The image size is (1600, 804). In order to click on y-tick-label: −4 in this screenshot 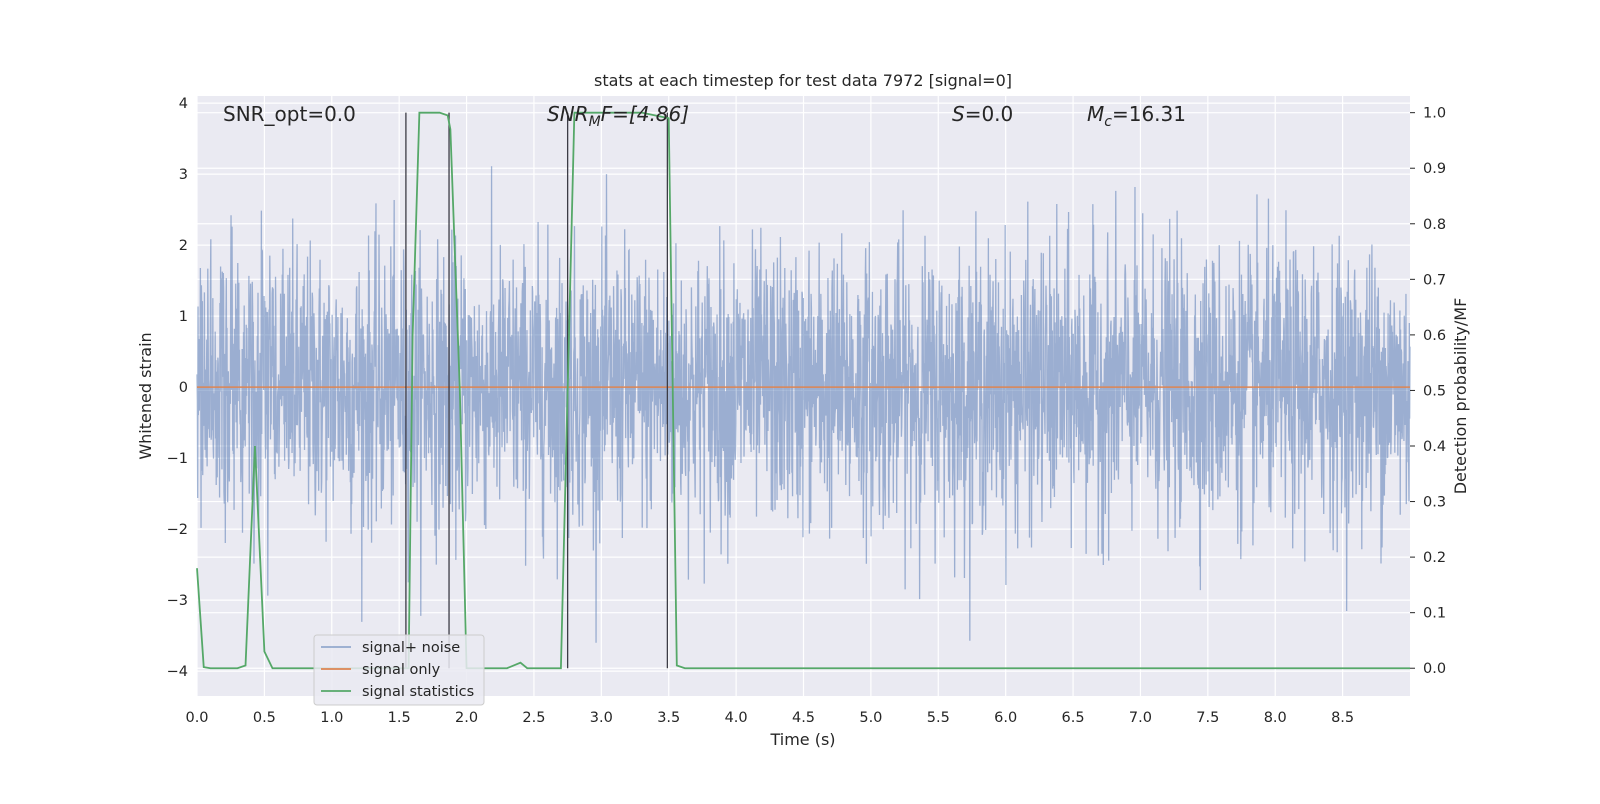, I will do `click(177, 672)`.